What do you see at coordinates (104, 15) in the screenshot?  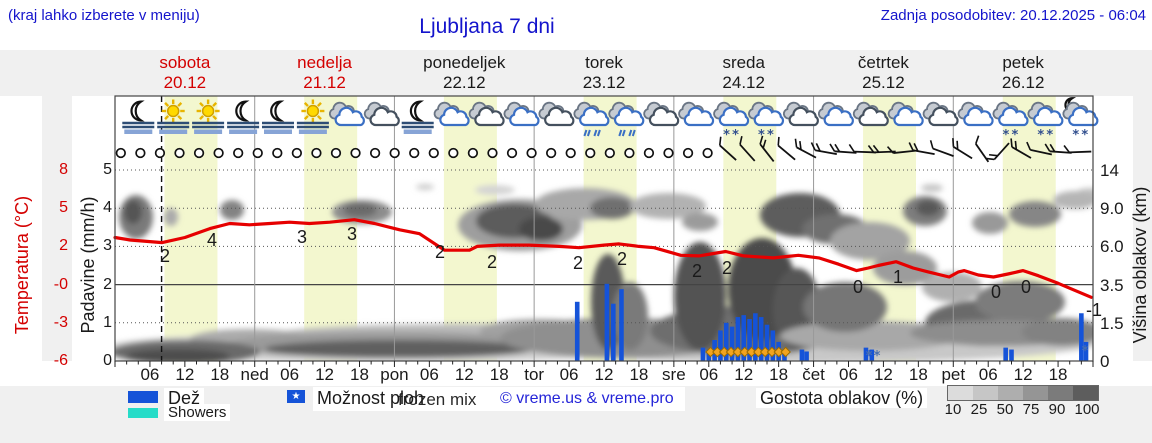 I see `location-hint: (kraj lahko izberete v meniju)` at bounding box center [104, 15].